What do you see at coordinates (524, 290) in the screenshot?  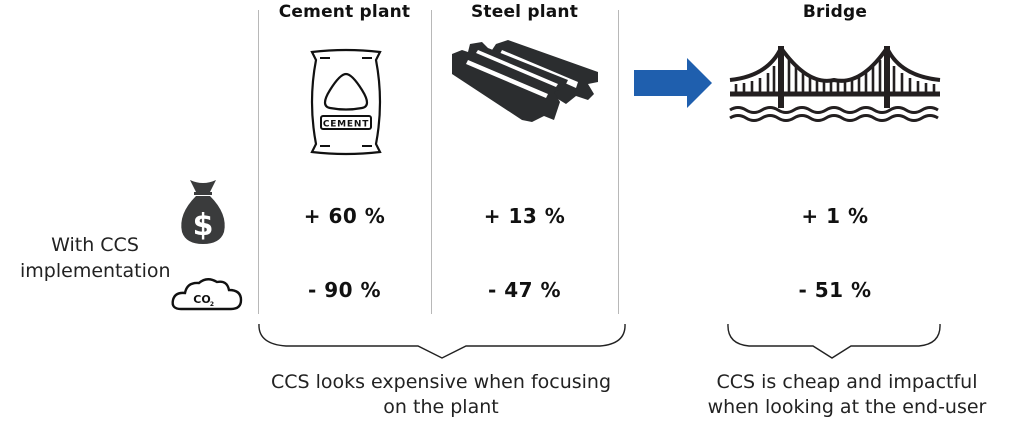 I see `steel-emissions-value: - 47 %` at bounding box center [524, 290].